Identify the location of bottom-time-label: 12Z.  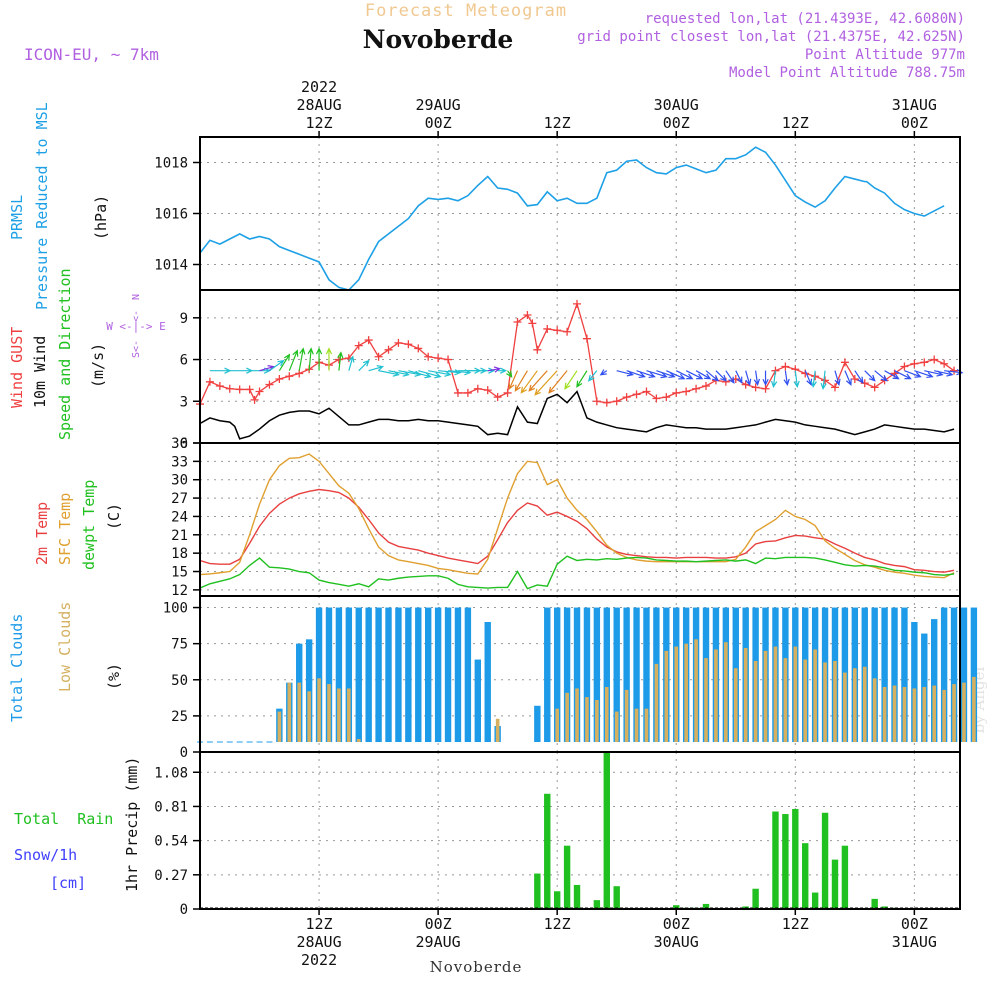
(557, 924).